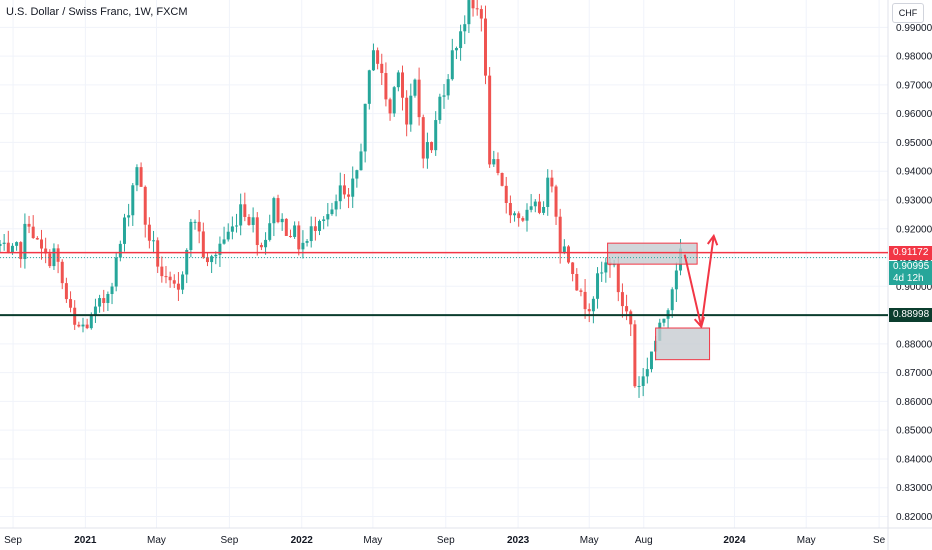 The width and height of the screenshot is (932, 550). What do you see at coordinates (85, 540) in the screenshot?
I see `time-tick-label: 2021` at bounding box center [85, 540].